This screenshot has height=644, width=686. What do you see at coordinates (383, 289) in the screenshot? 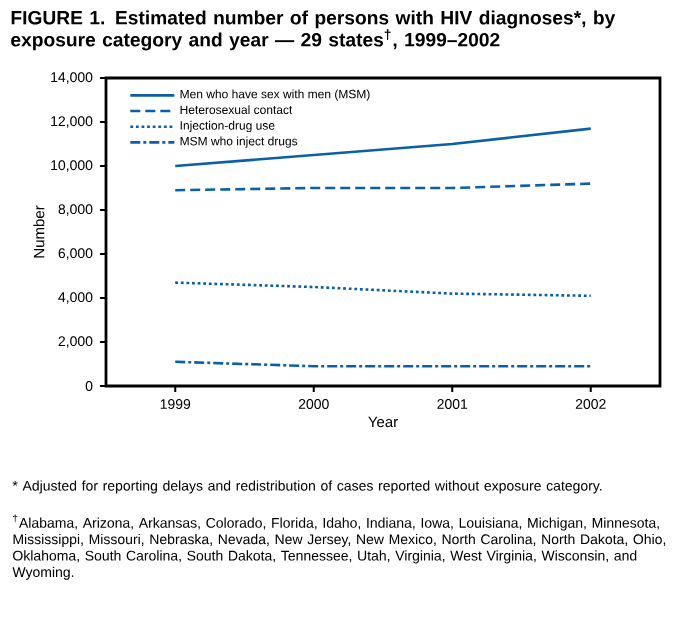
I see `line-series` at bounding box center [383, 289].